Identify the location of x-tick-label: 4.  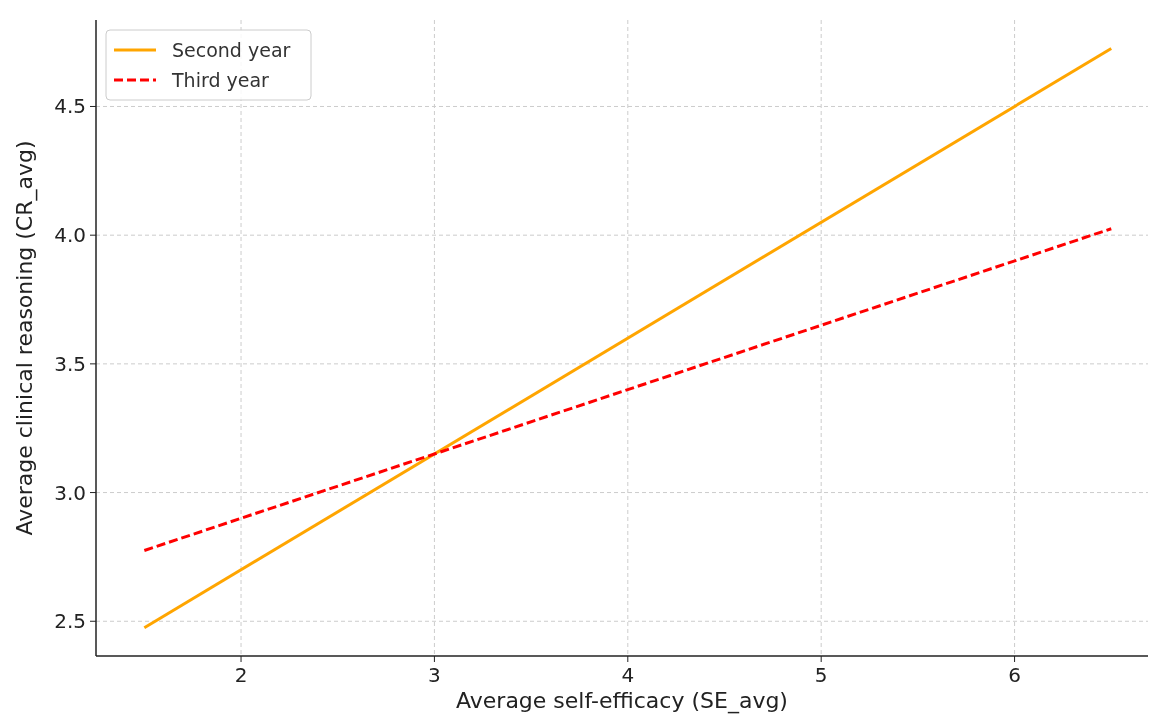
(628, 675).